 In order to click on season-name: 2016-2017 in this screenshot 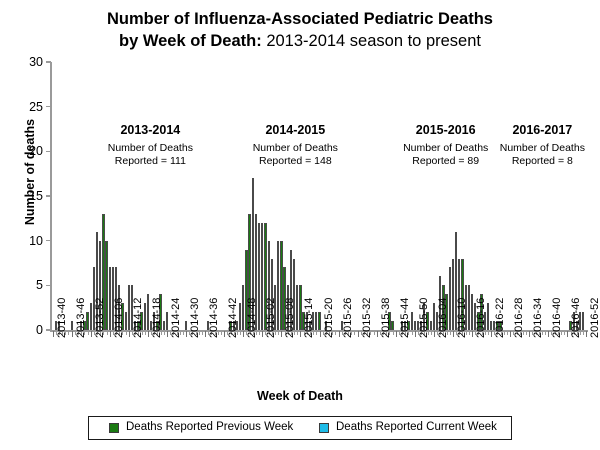, I will do `click(542, 130)`.